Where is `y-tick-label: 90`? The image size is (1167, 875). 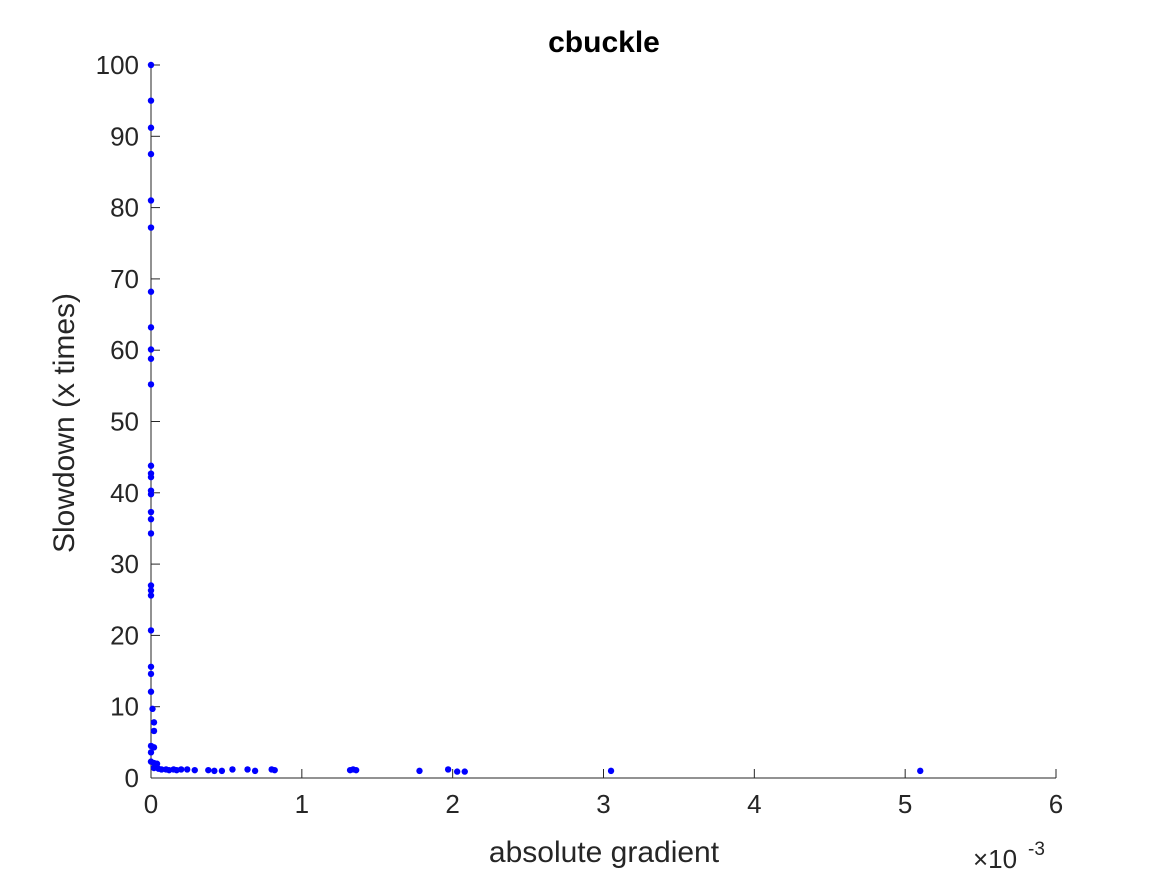
y-tick-label: 90 is located at coordinates (124, 136).